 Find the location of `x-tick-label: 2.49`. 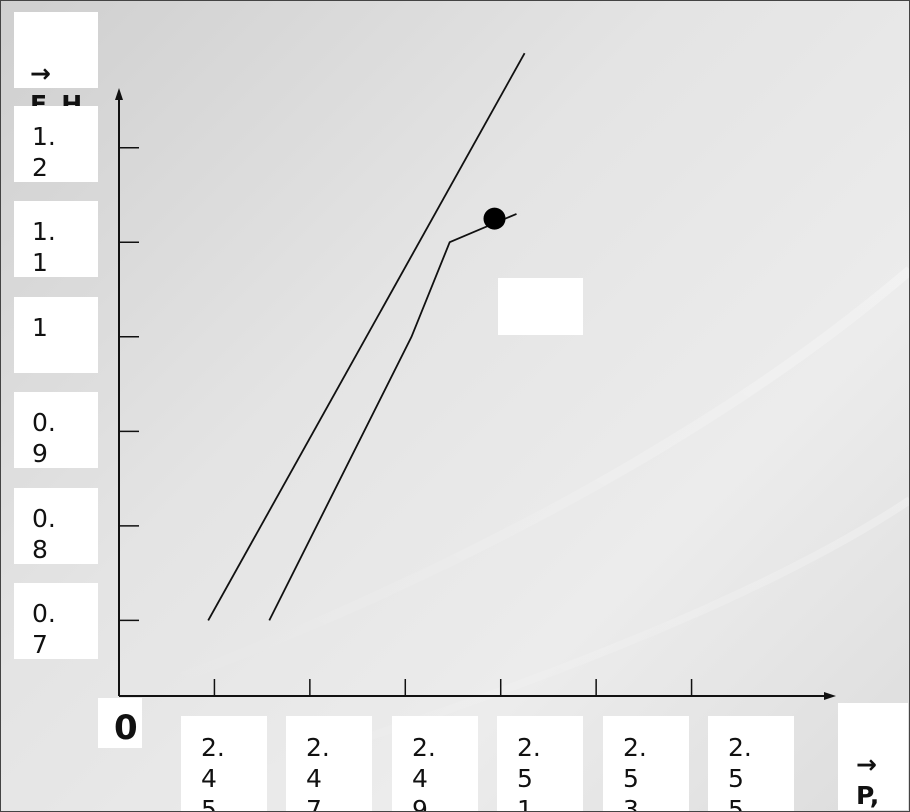

x-tick-label: 2.49 is located at coordinates (424, 772).